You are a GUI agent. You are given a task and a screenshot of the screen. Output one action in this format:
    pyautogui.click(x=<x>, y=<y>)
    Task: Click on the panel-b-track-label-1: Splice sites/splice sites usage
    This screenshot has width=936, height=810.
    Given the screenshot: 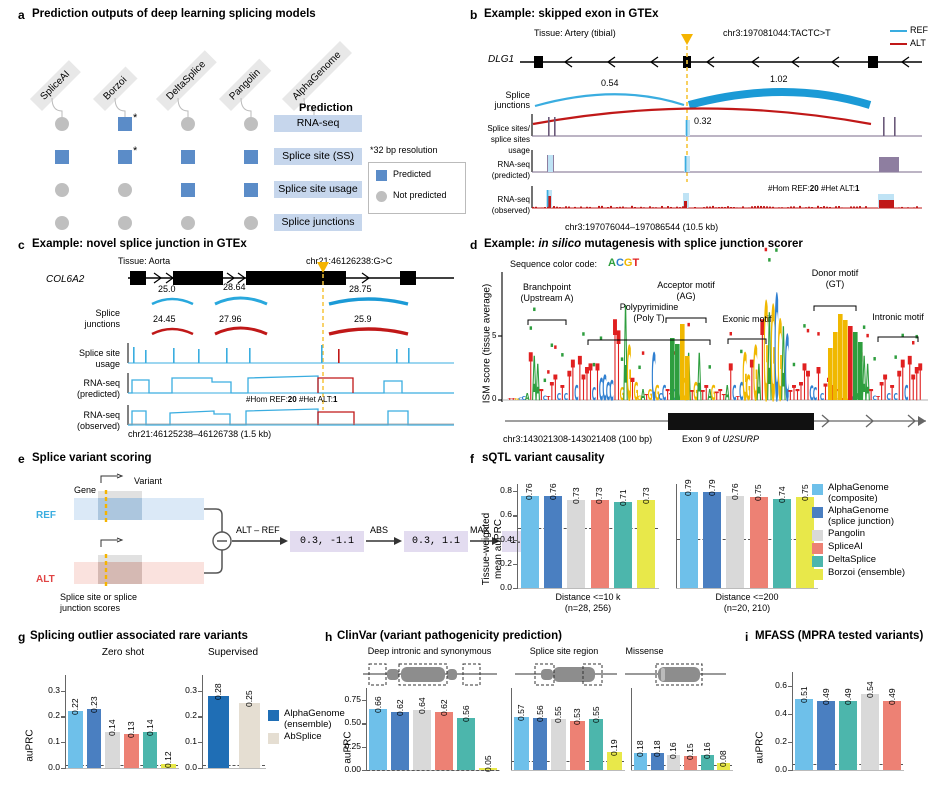 What is the action you would take?
    pyautogui.click(x=508, y=139)
    